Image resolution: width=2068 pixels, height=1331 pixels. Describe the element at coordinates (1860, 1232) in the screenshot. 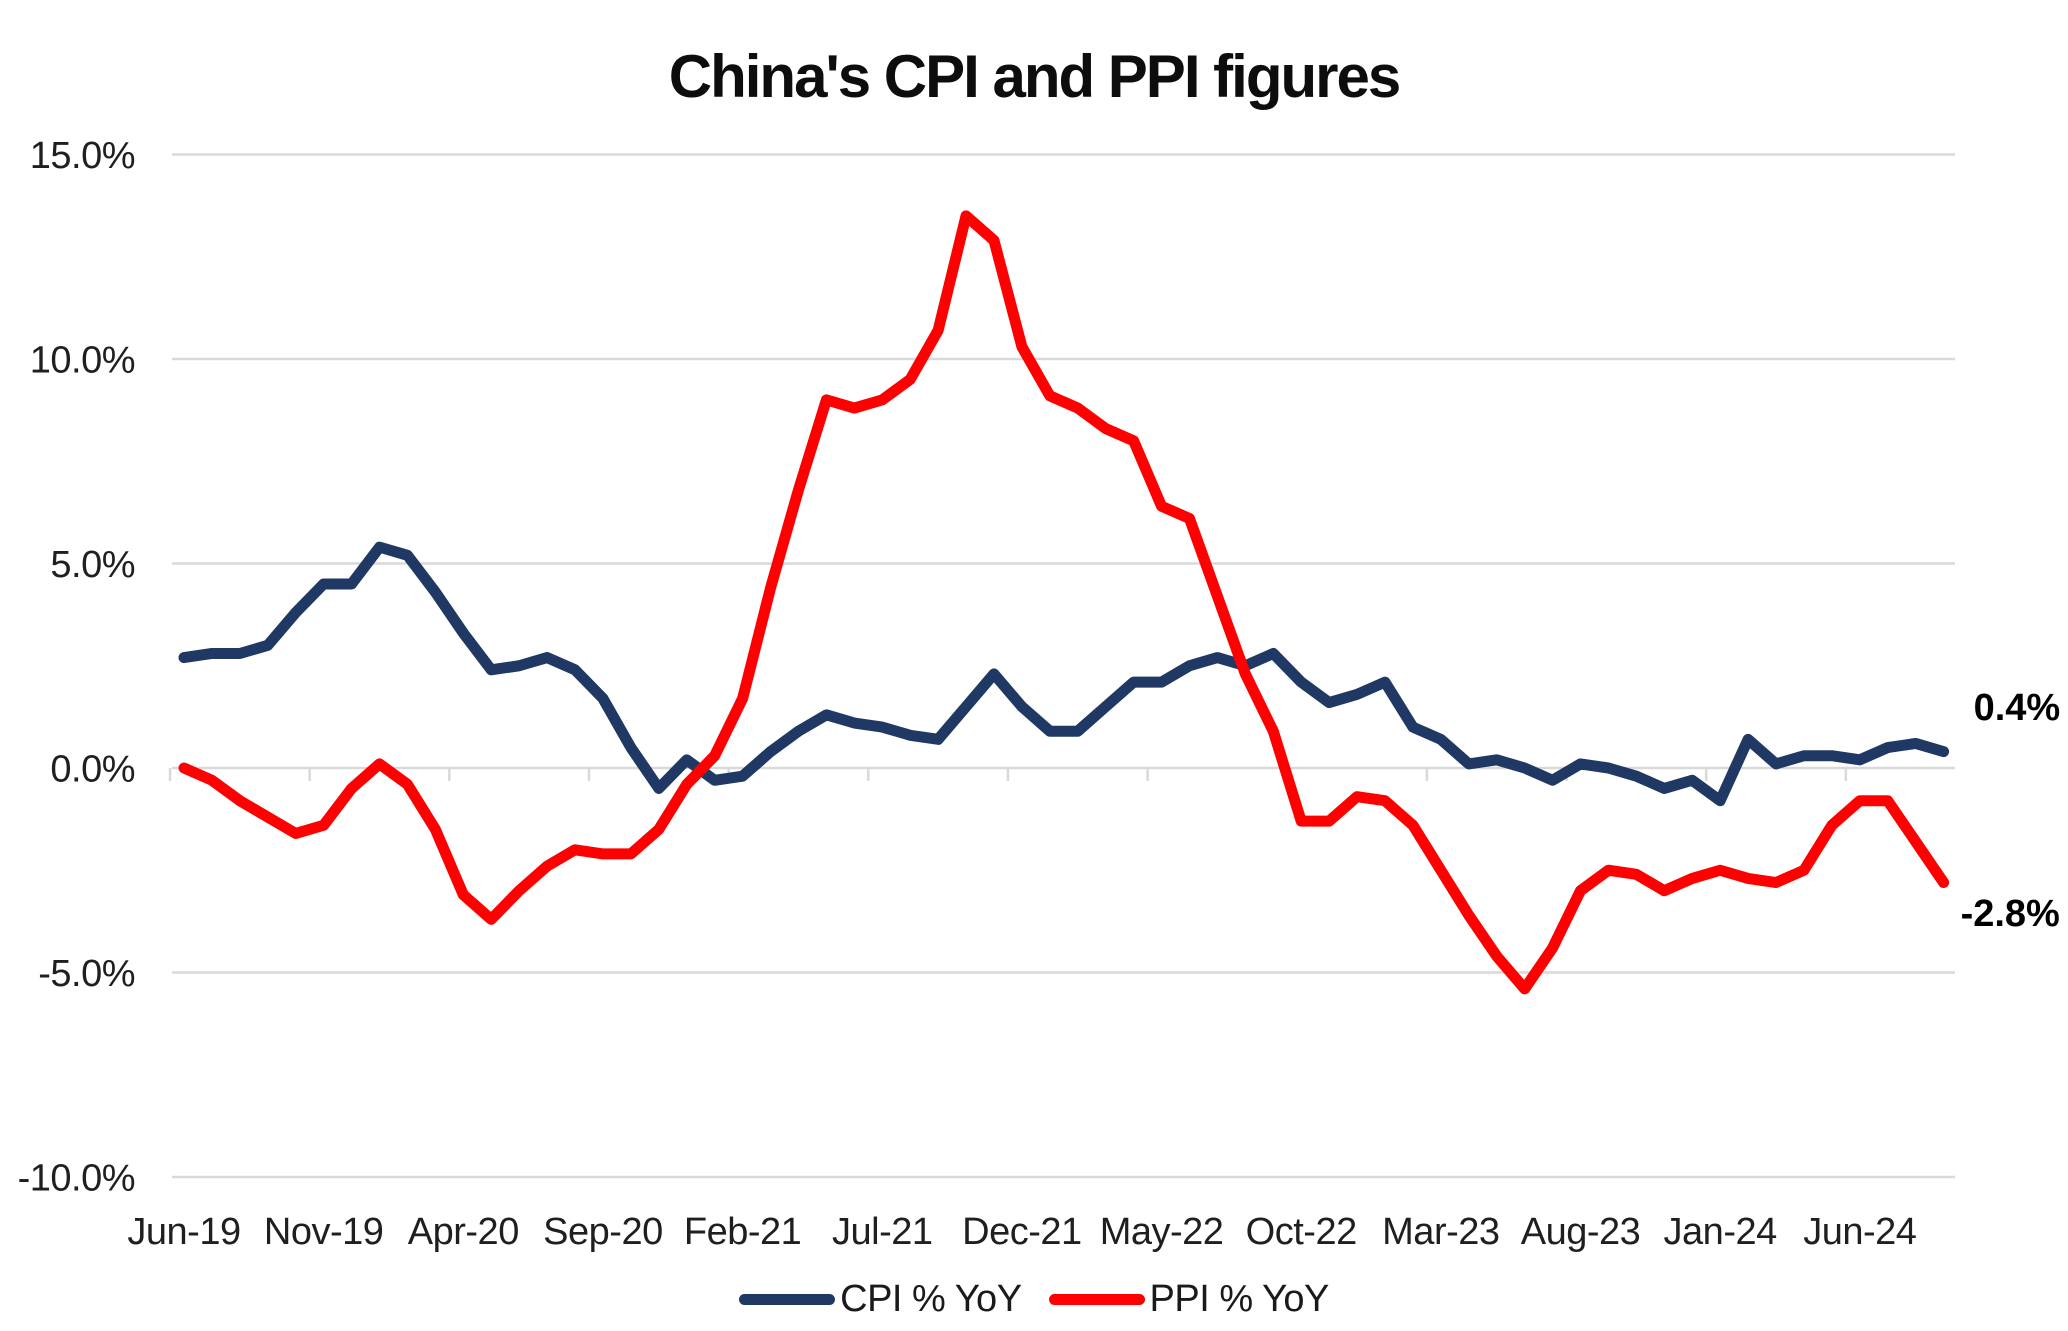

I see `x-axis-label: Jun-24` at that location.